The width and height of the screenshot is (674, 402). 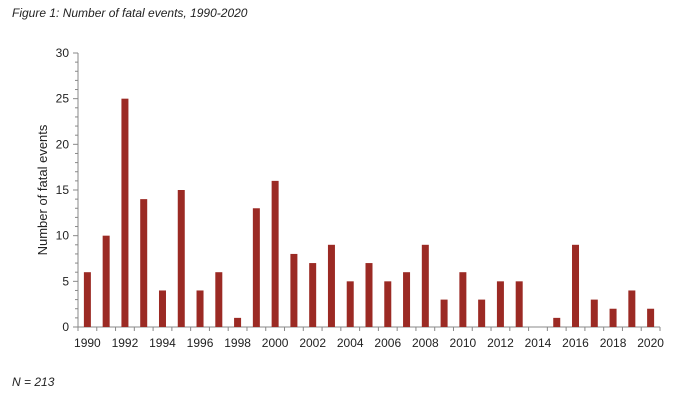 What do you see at coordinates (350, 304) in the screenshot?
I see `bar-2004` at bounding box center [350, 304].